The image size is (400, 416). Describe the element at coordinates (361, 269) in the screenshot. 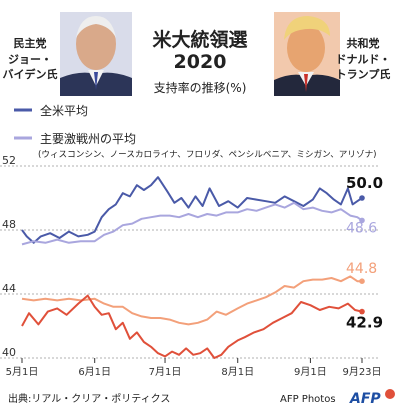

I see `series-end-label: 44.8` at that location.